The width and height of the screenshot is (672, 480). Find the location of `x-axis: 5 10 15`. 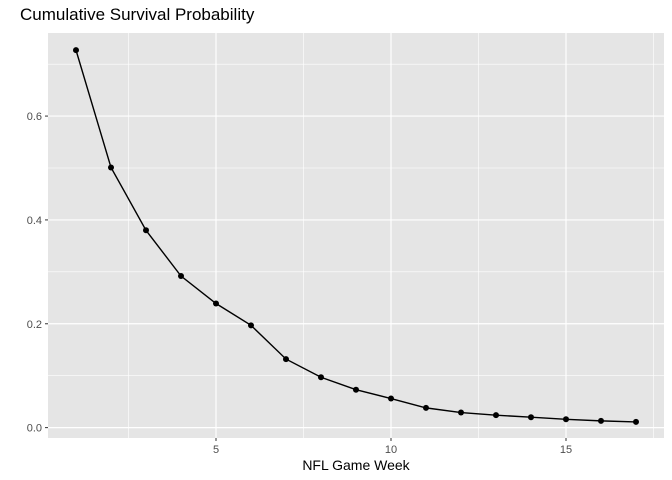

x-axis: 5 10 15 is located at coordinates (392, 447).